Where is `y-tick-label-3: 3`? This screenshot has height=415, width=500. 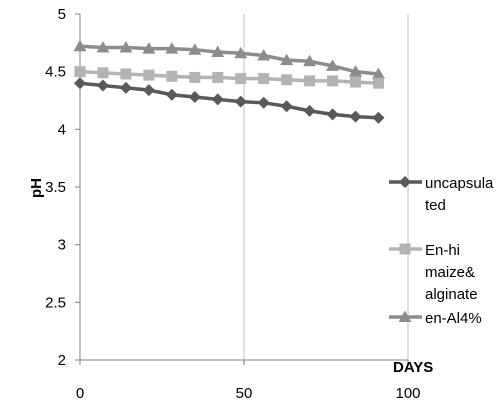 y-tick-label-3: 3 is located at coordinates (62, 245).